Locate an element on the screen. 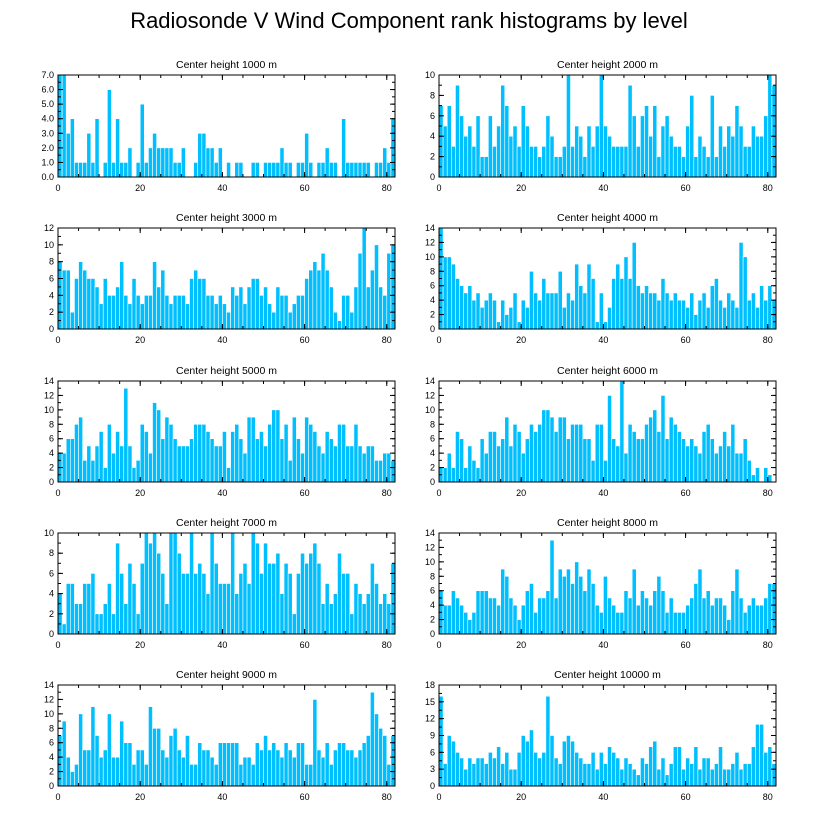 This screenshot has height=824, width=818. panel-title: Center height 9000 m is located at coordinates (226, 675).